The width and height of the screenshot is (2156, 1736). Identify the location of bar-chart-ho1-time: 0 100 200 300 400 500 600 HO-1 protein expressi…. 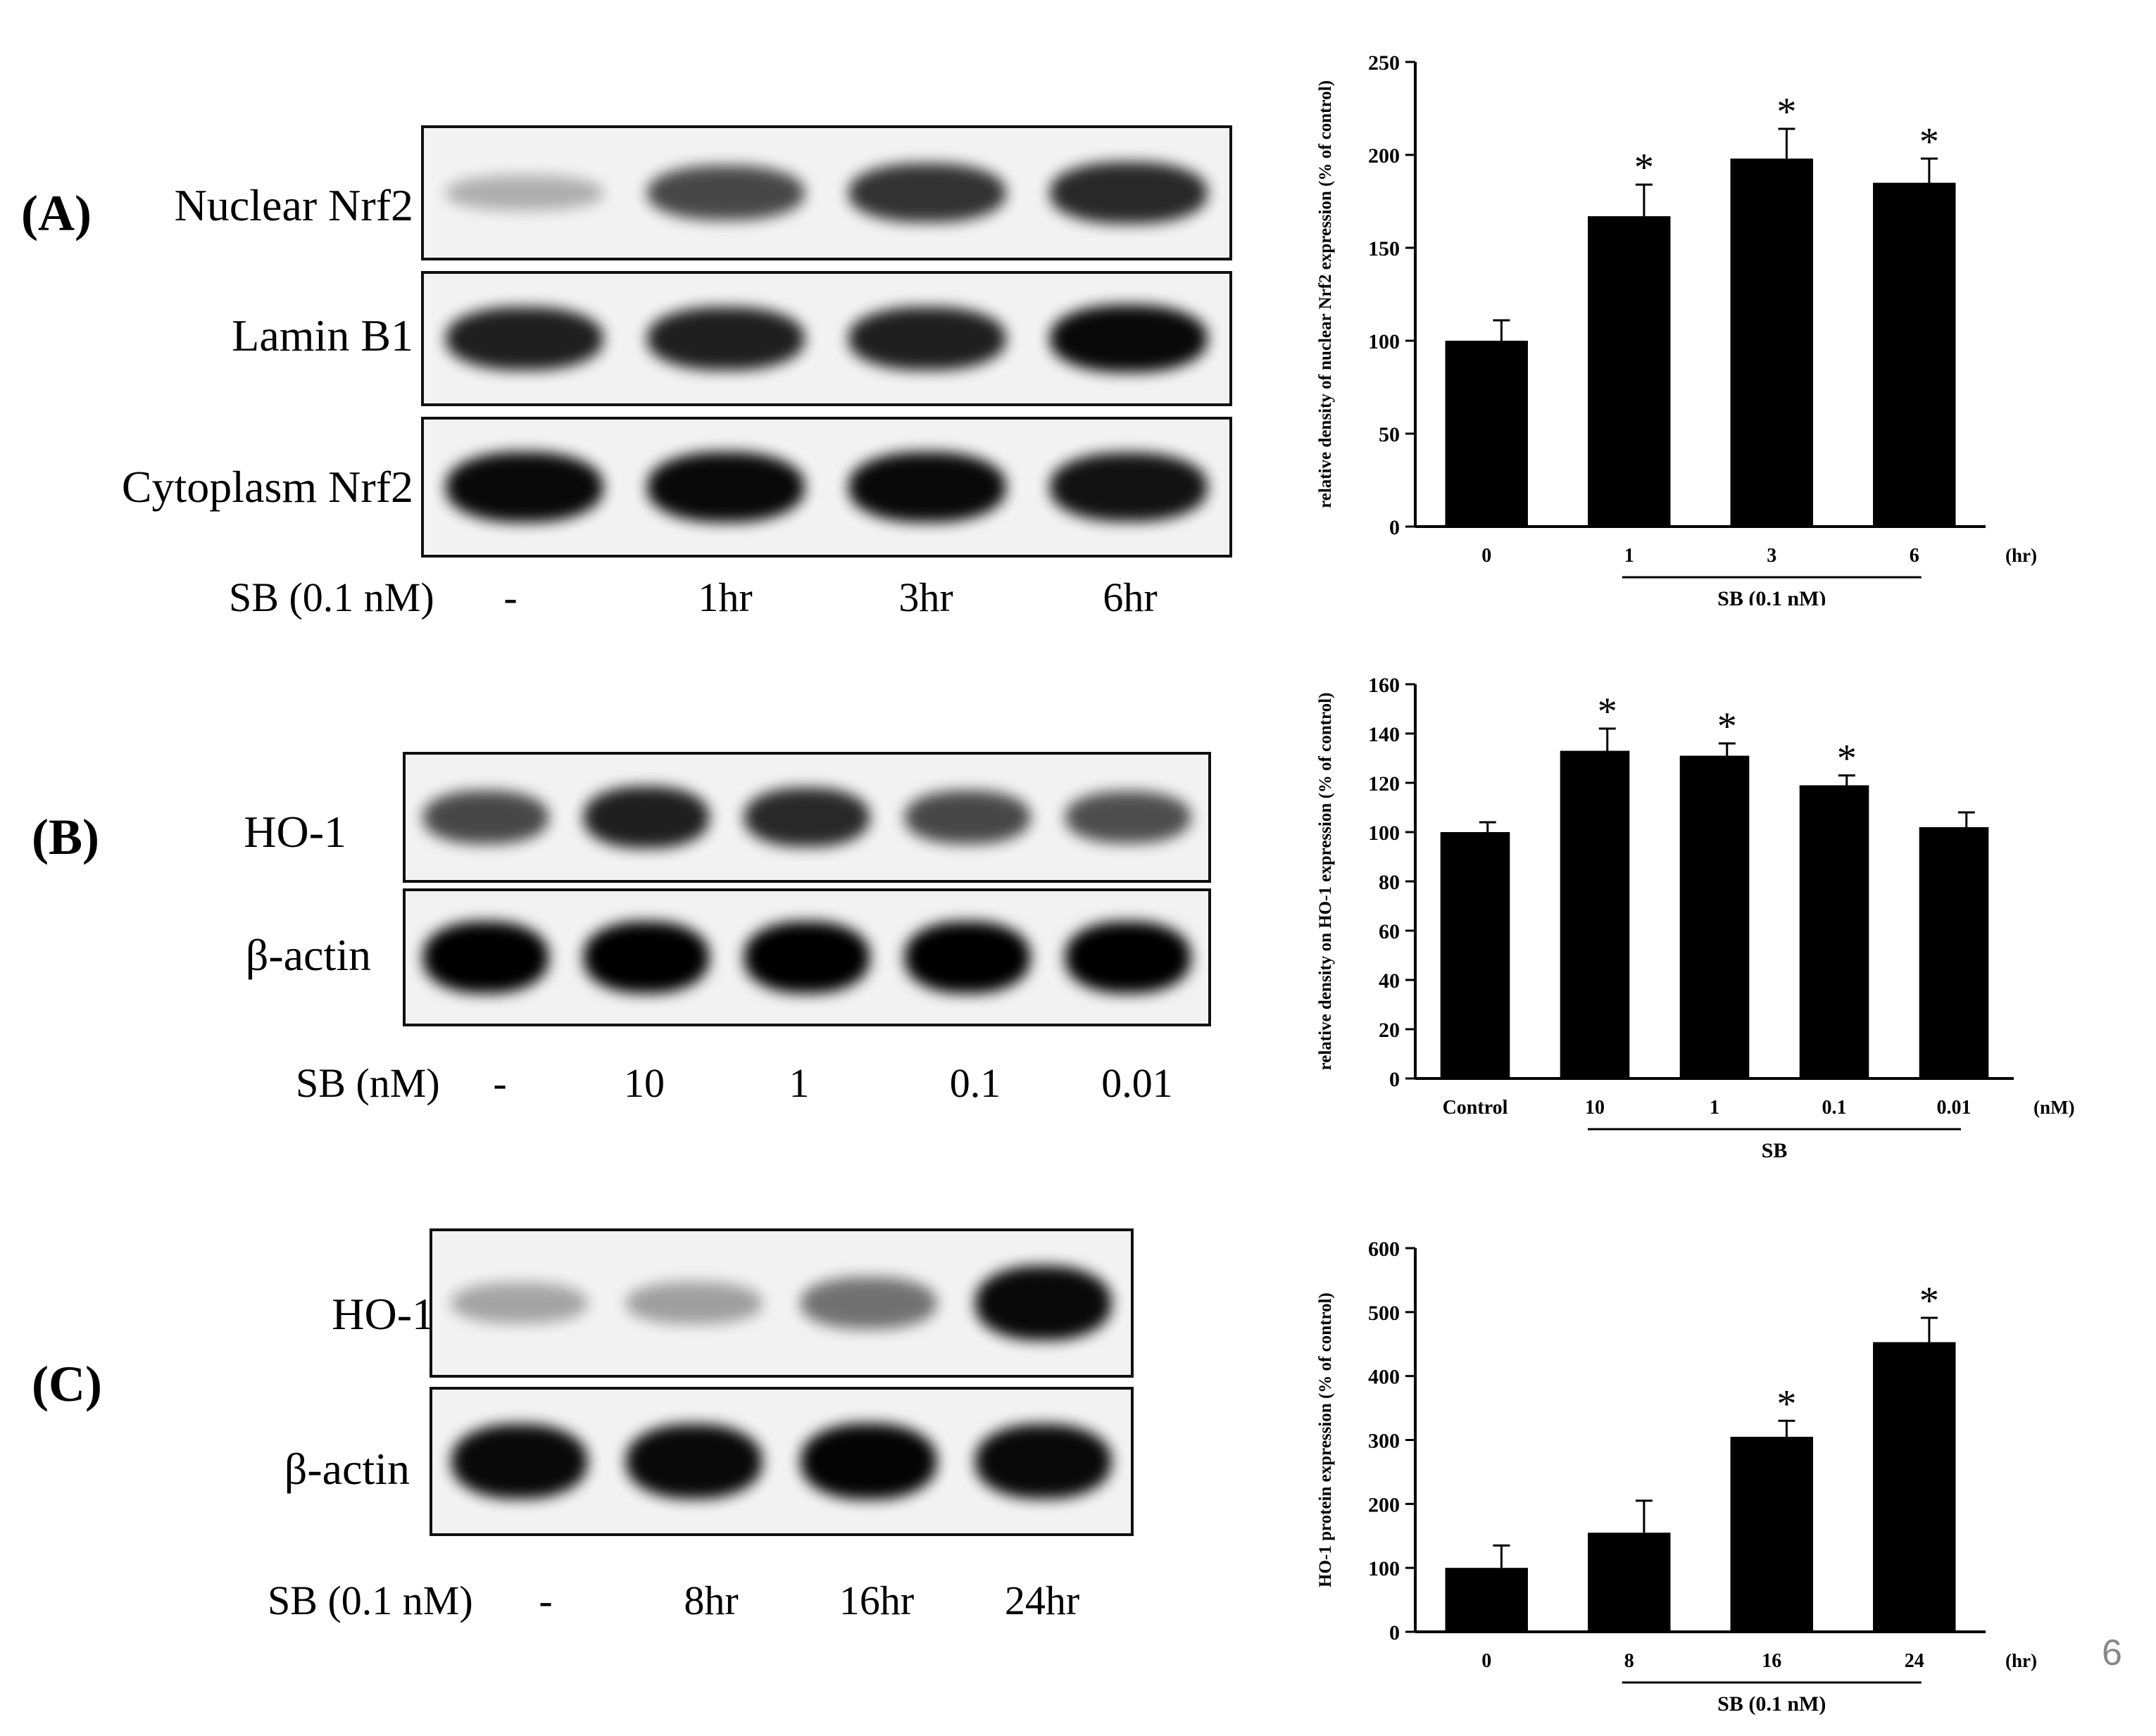
(1676, 1477).